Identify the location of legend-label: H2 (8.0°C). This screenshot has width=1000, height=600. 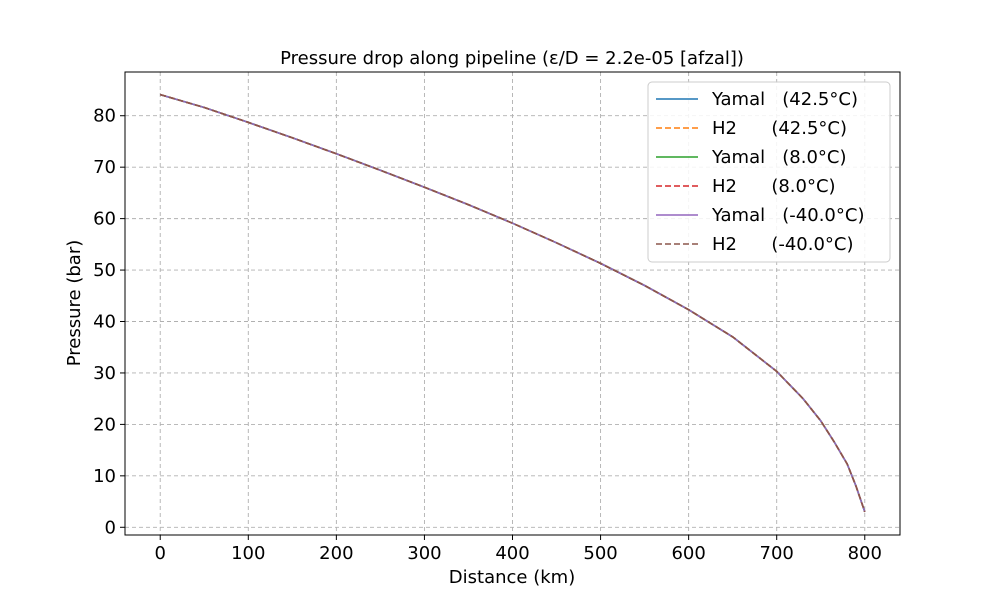
(774, 186).